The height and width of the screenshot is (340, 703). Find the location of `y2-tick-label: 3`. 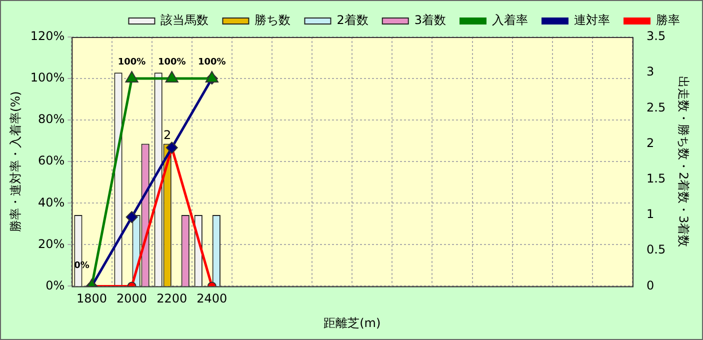

y2-tick-label: 3 is located at coordinates (650, 71).